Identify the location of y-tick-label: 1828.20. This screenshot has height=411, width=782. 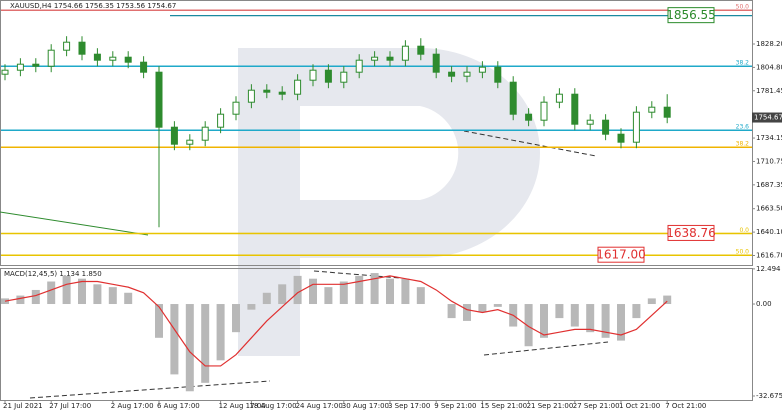
(769, 44).